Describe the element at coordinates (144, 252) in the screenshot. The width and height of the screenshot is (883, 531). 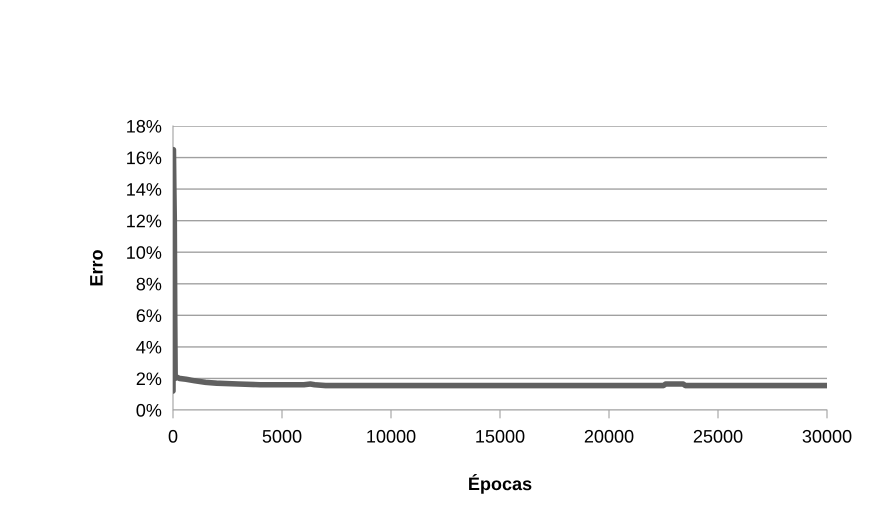
I see `y-tick-label: 10%` at that location.